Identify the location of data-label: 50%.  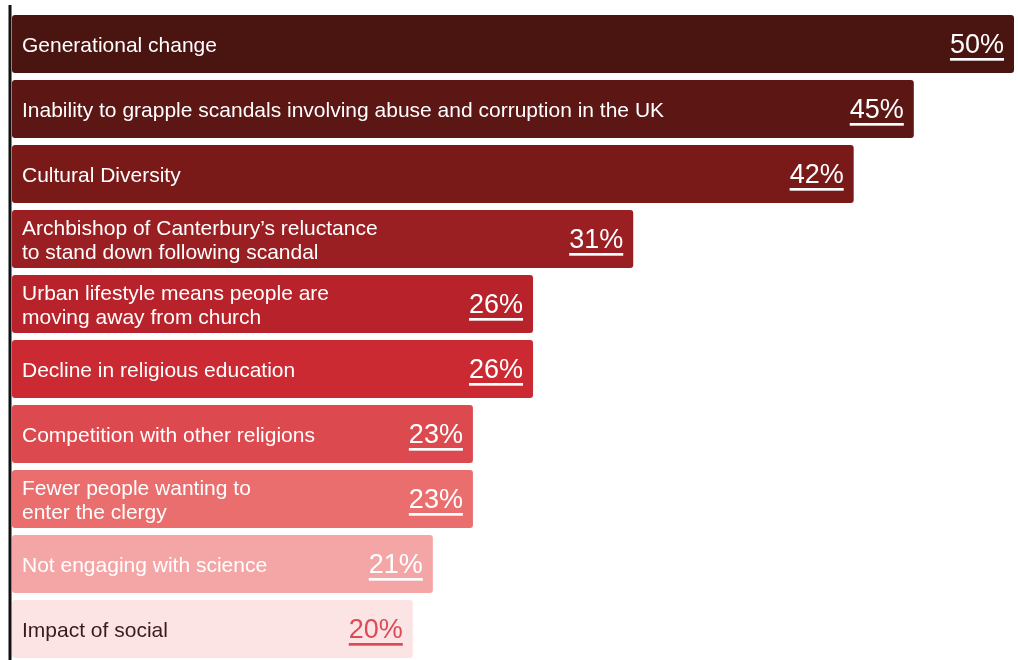
(976, 44).